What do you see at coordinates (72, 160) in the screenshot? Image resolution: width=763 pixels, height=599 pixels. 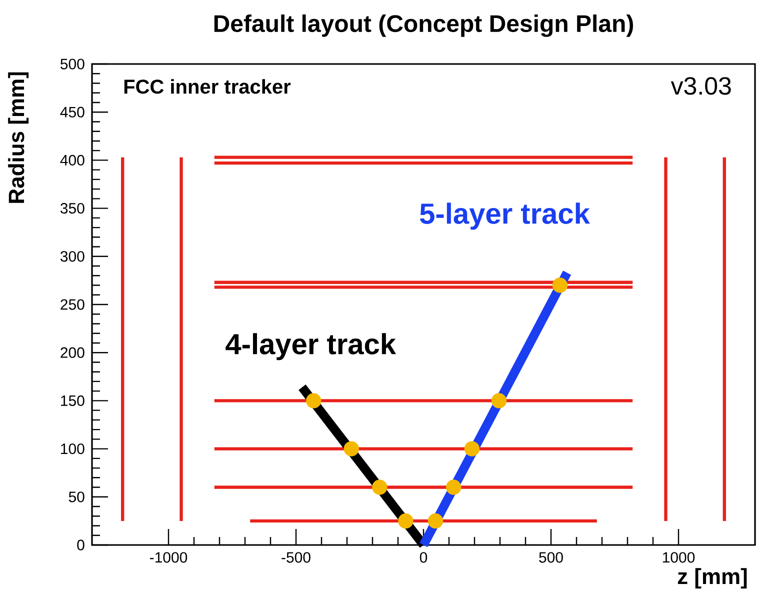 I see `y-tick-label: 400` at bounding box center [72, 160].